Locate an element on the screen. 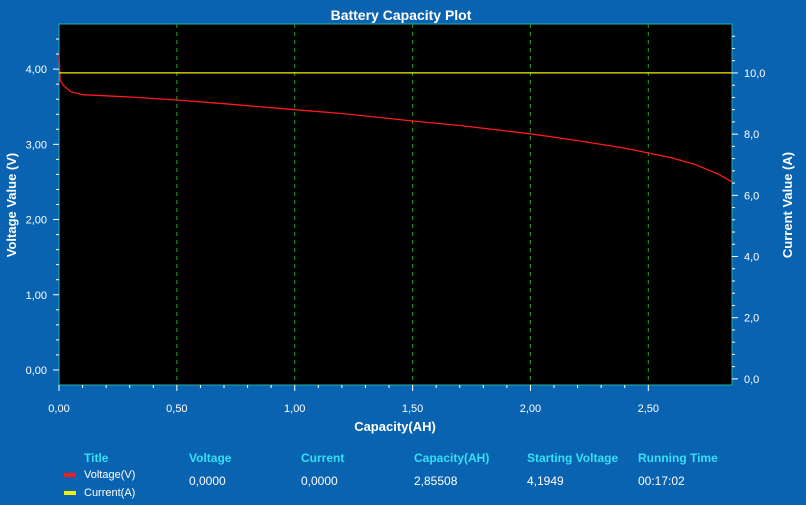  header-running-time: Running Time is located at coordinates (678, 458).